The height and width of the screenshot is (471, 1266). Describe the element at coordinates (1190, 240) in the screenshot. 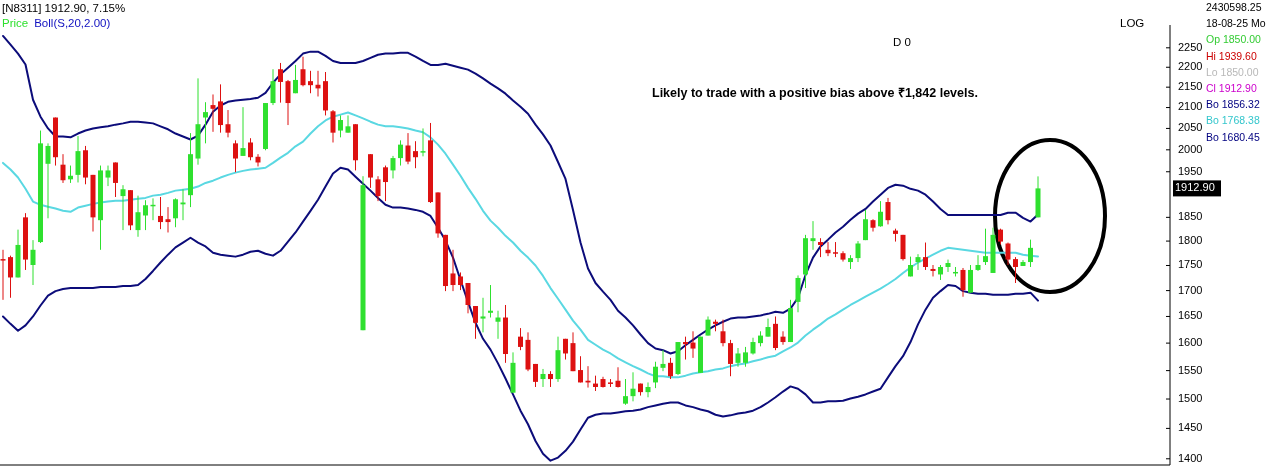

I see `y-tick-label: 1800` at that location.